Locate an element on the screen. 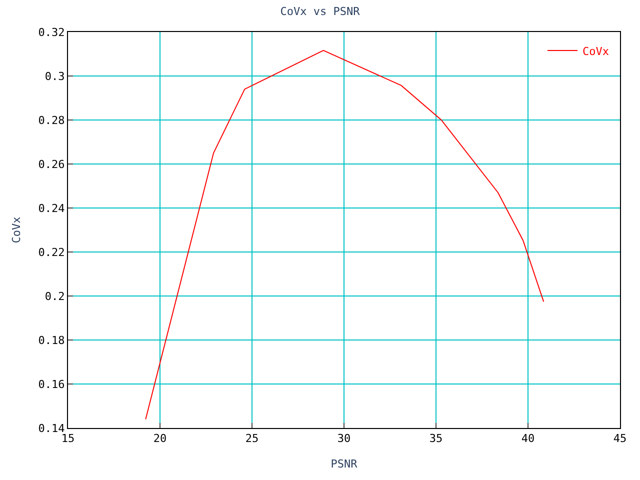 Image resolution: width=640 pixels, height=480 pixels. y-tick-label: 0.28 is located at coordinates (51, 120).